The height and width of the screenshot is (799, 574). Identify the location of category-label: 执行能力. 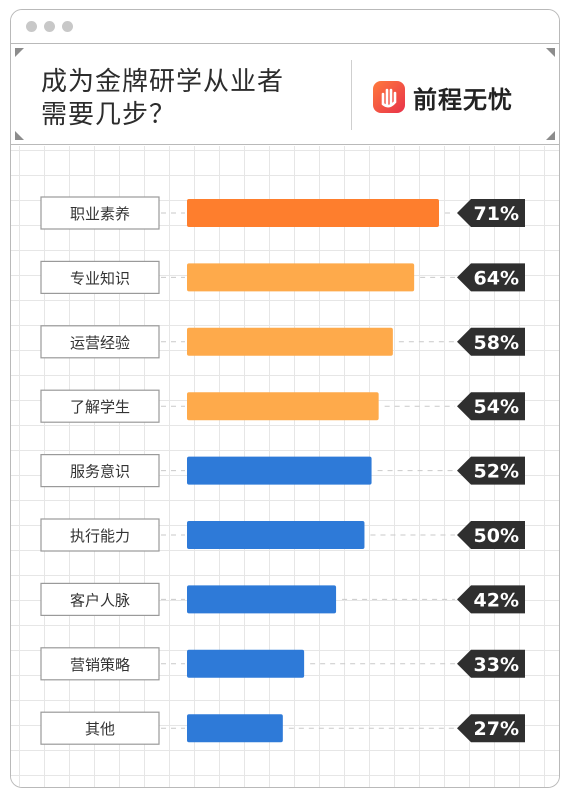
(100, 536).